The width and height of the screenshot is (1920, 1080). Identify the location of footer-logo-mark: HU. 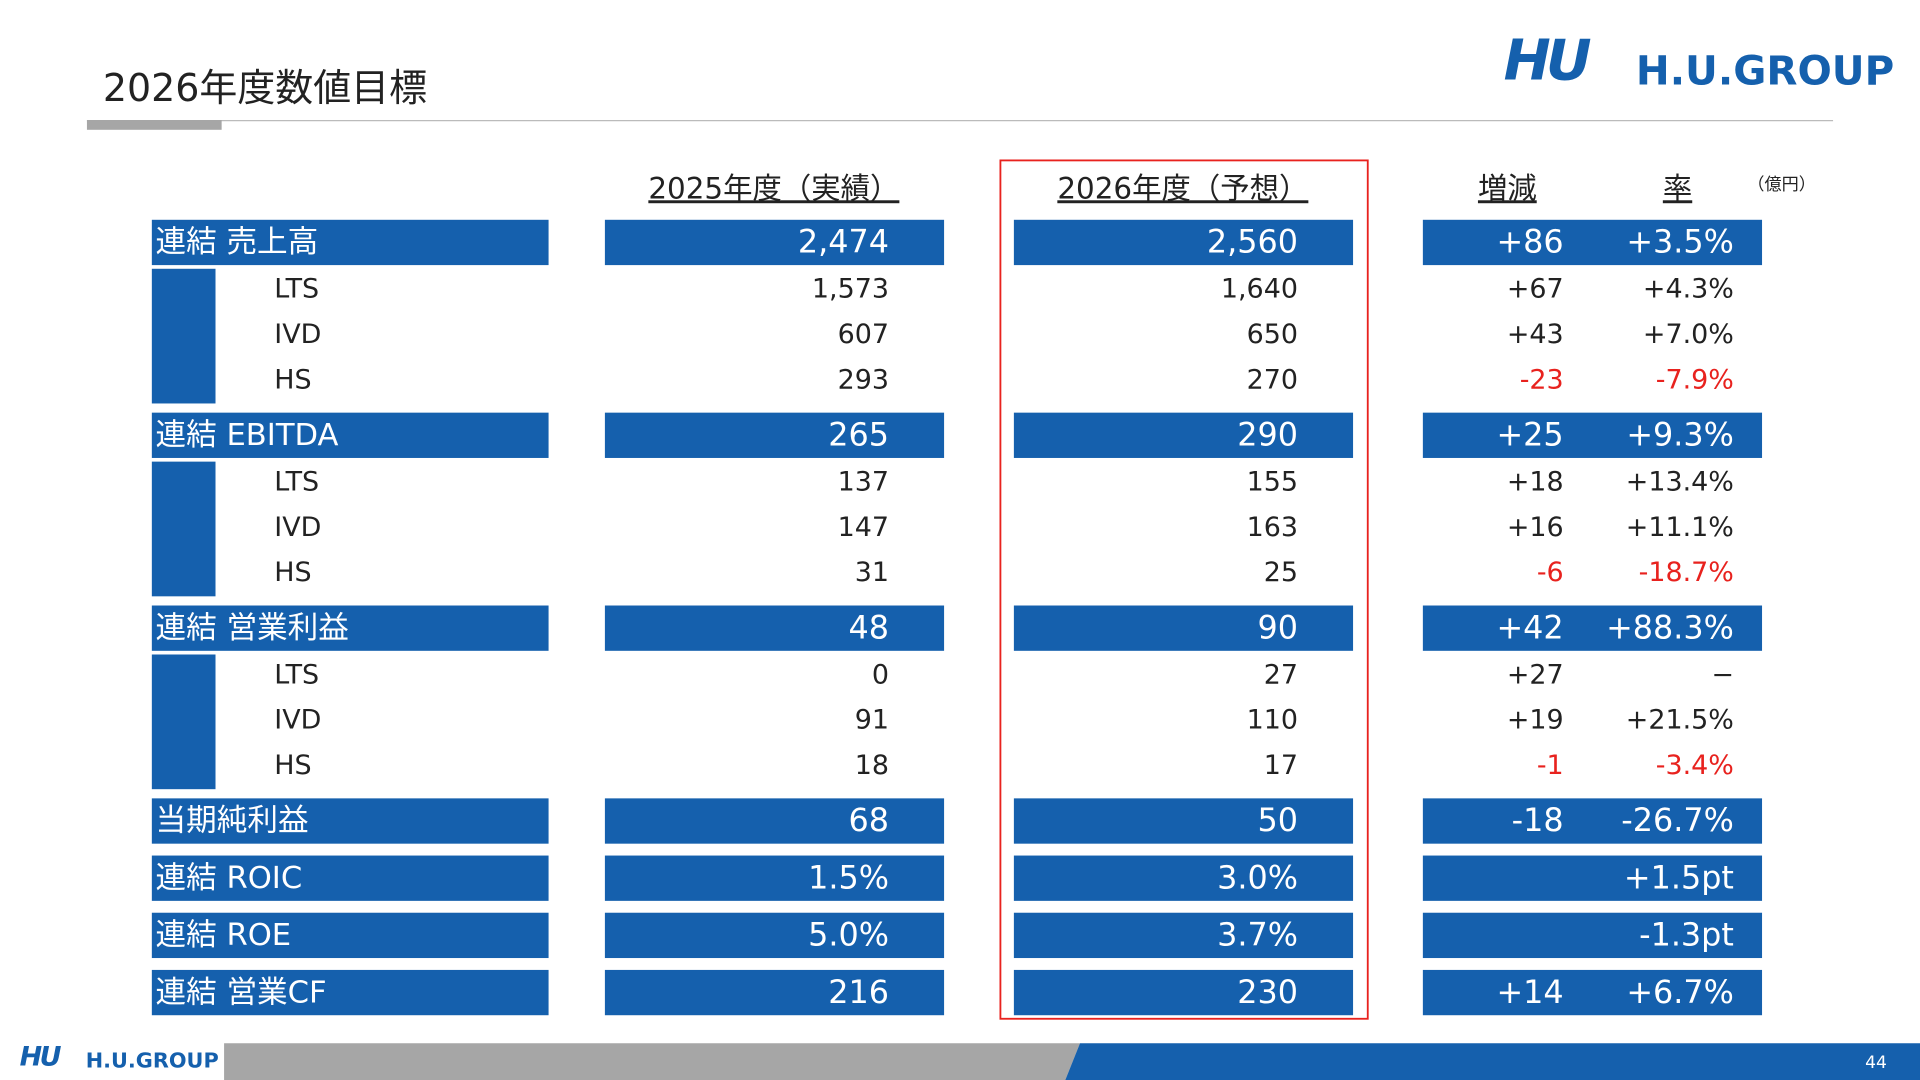
(41, 1056).